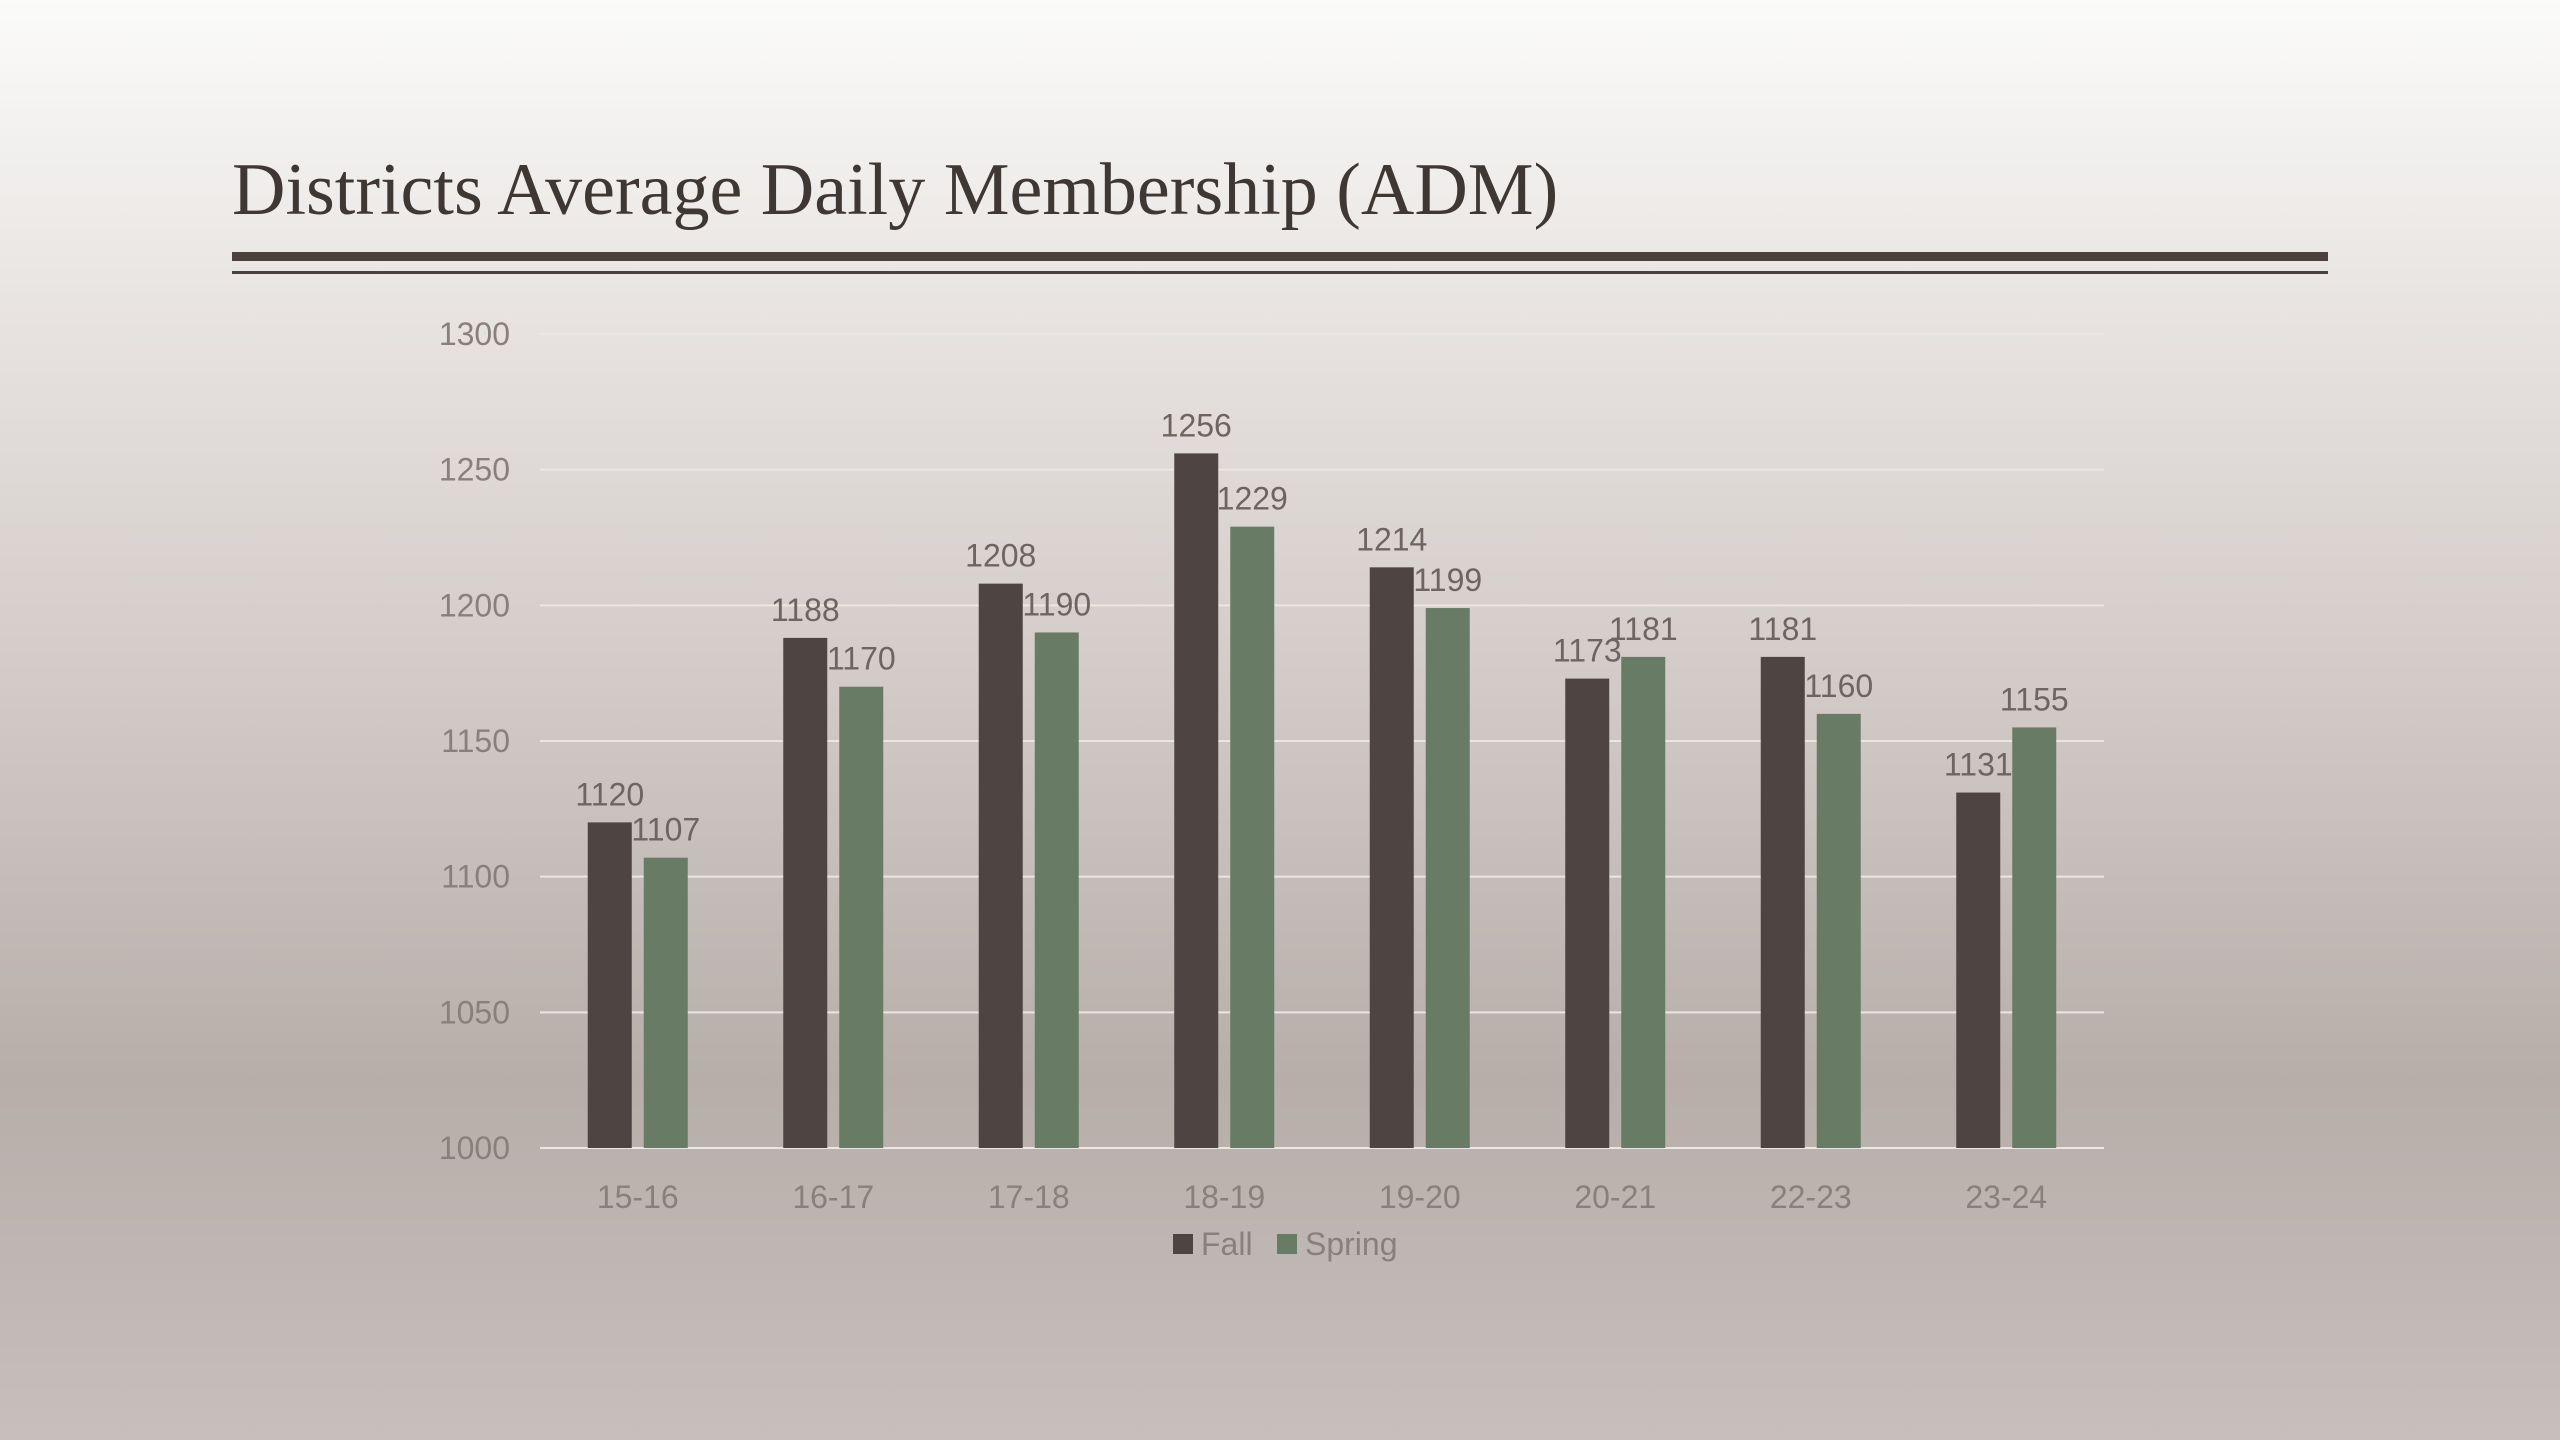 The width and height of the screenshot is (2560, 1440). I want to click on x-tick-label: 20-21, so click(1615, 1197).